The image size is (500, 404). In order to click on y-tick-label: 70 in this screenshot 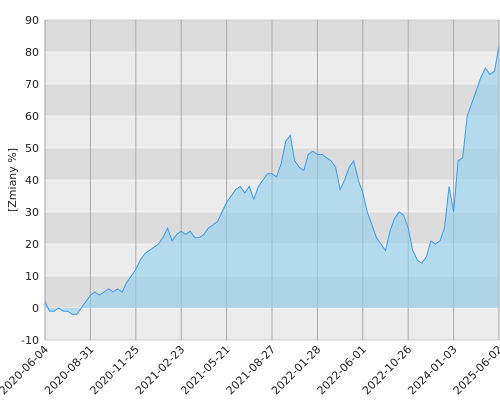, I will do `click(32, 84)`.